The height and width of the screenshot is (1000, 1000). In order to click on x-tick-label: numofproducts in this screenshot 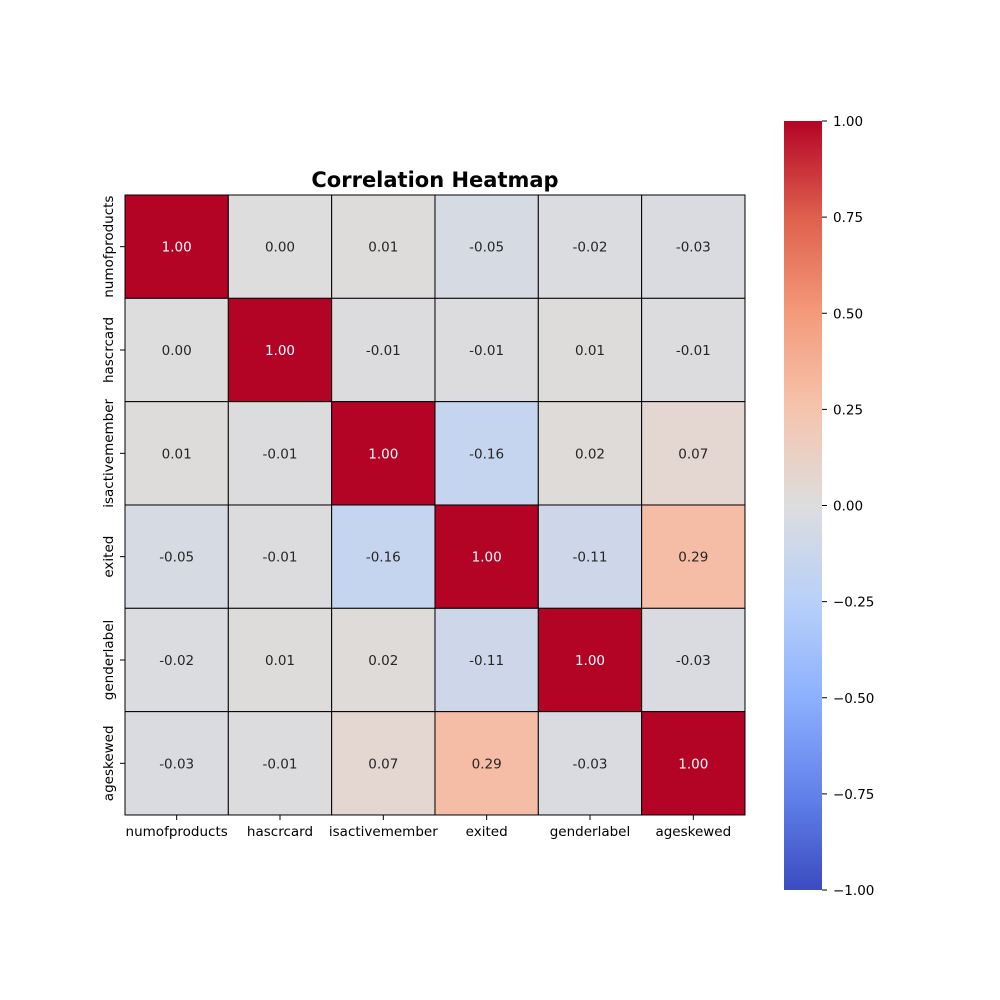, I will do `click(177, 832)`.